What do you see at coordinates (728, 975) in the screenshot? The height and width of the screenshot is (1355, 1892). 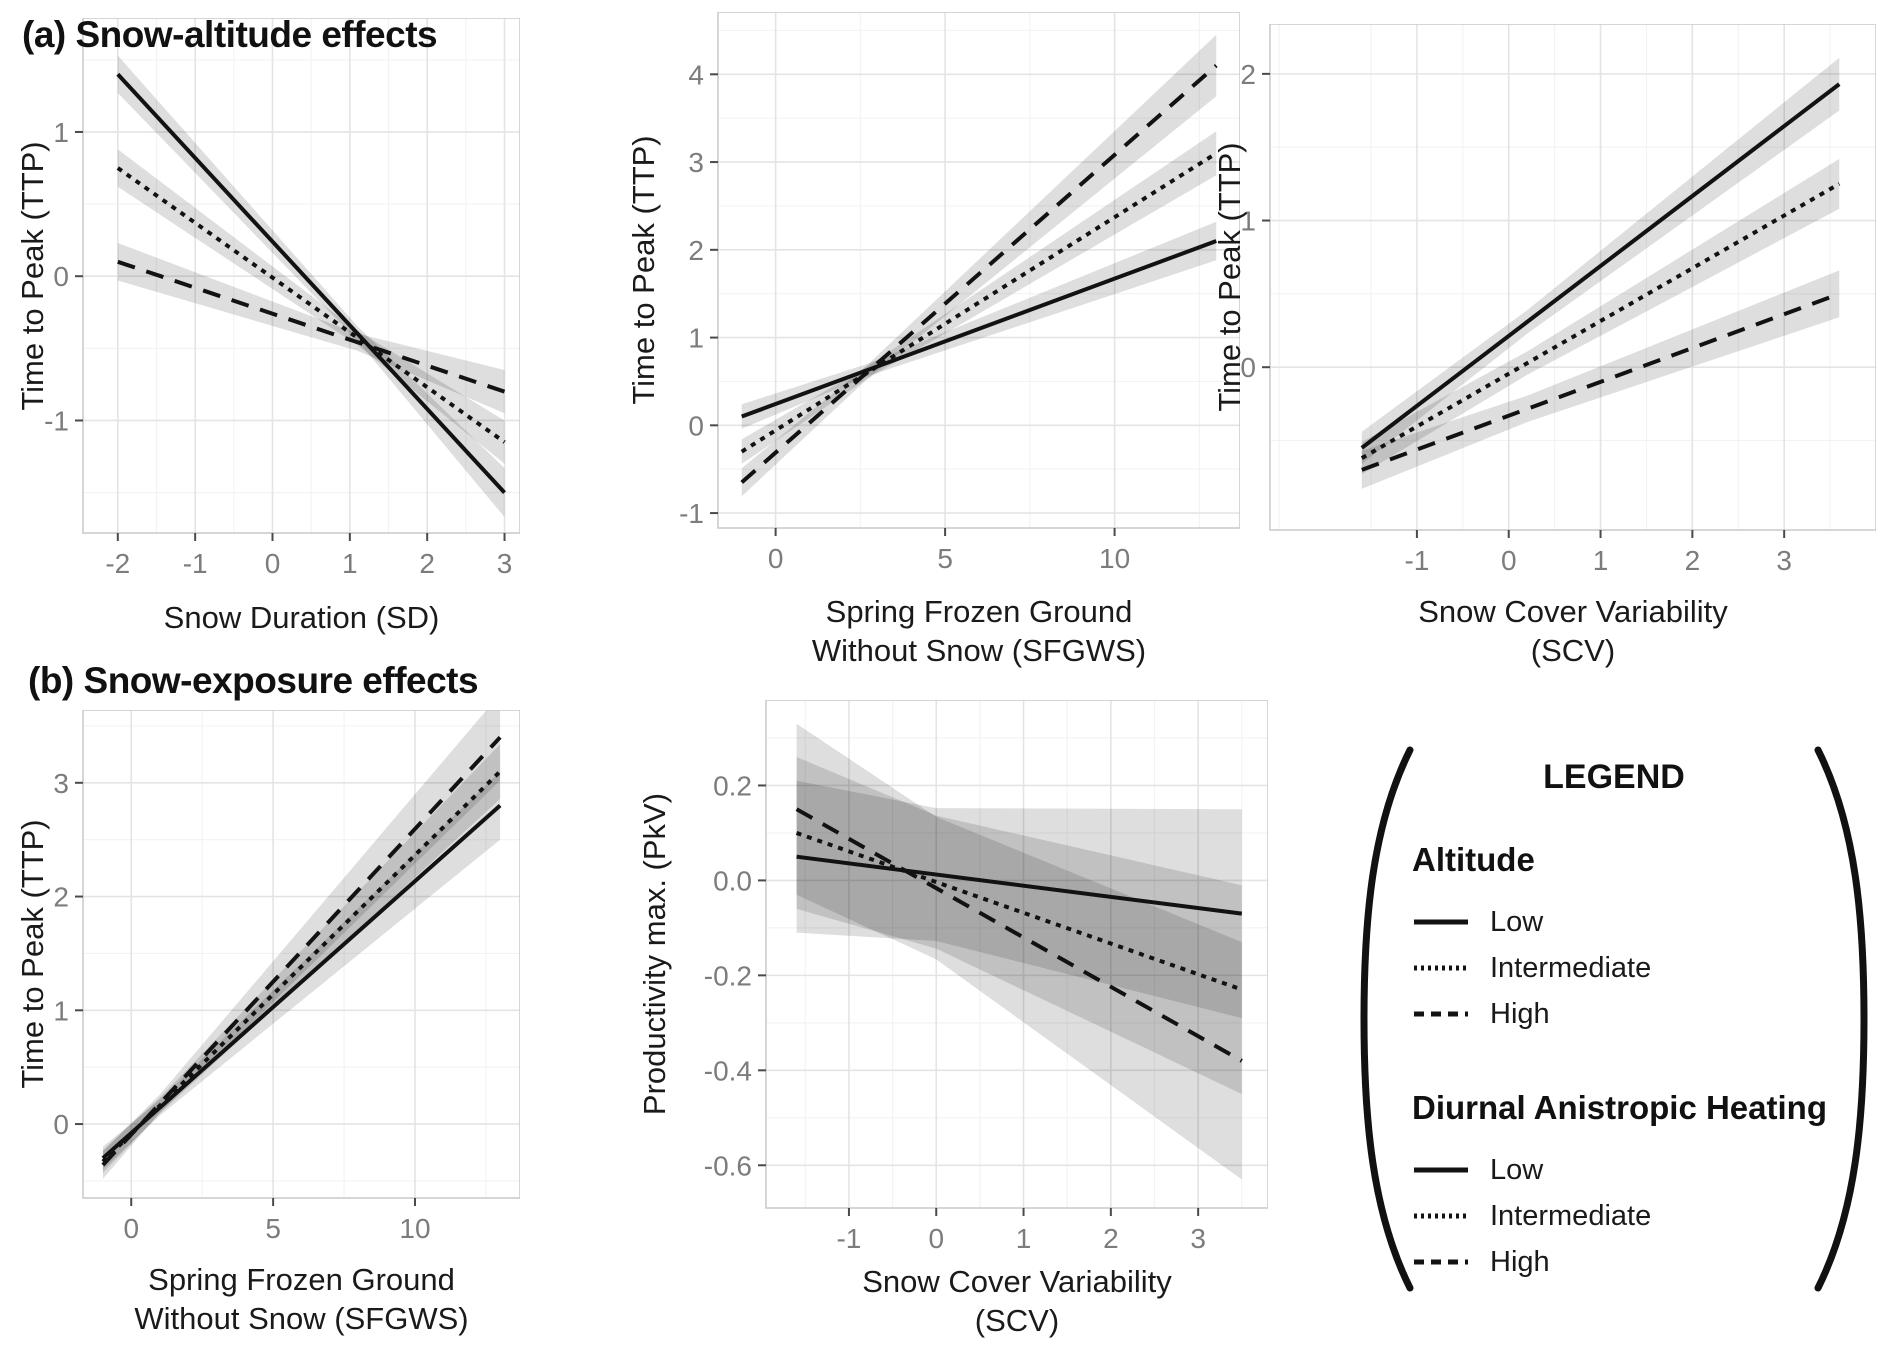 I see `svg-text: -0.2` at bounding box center [728, 975].